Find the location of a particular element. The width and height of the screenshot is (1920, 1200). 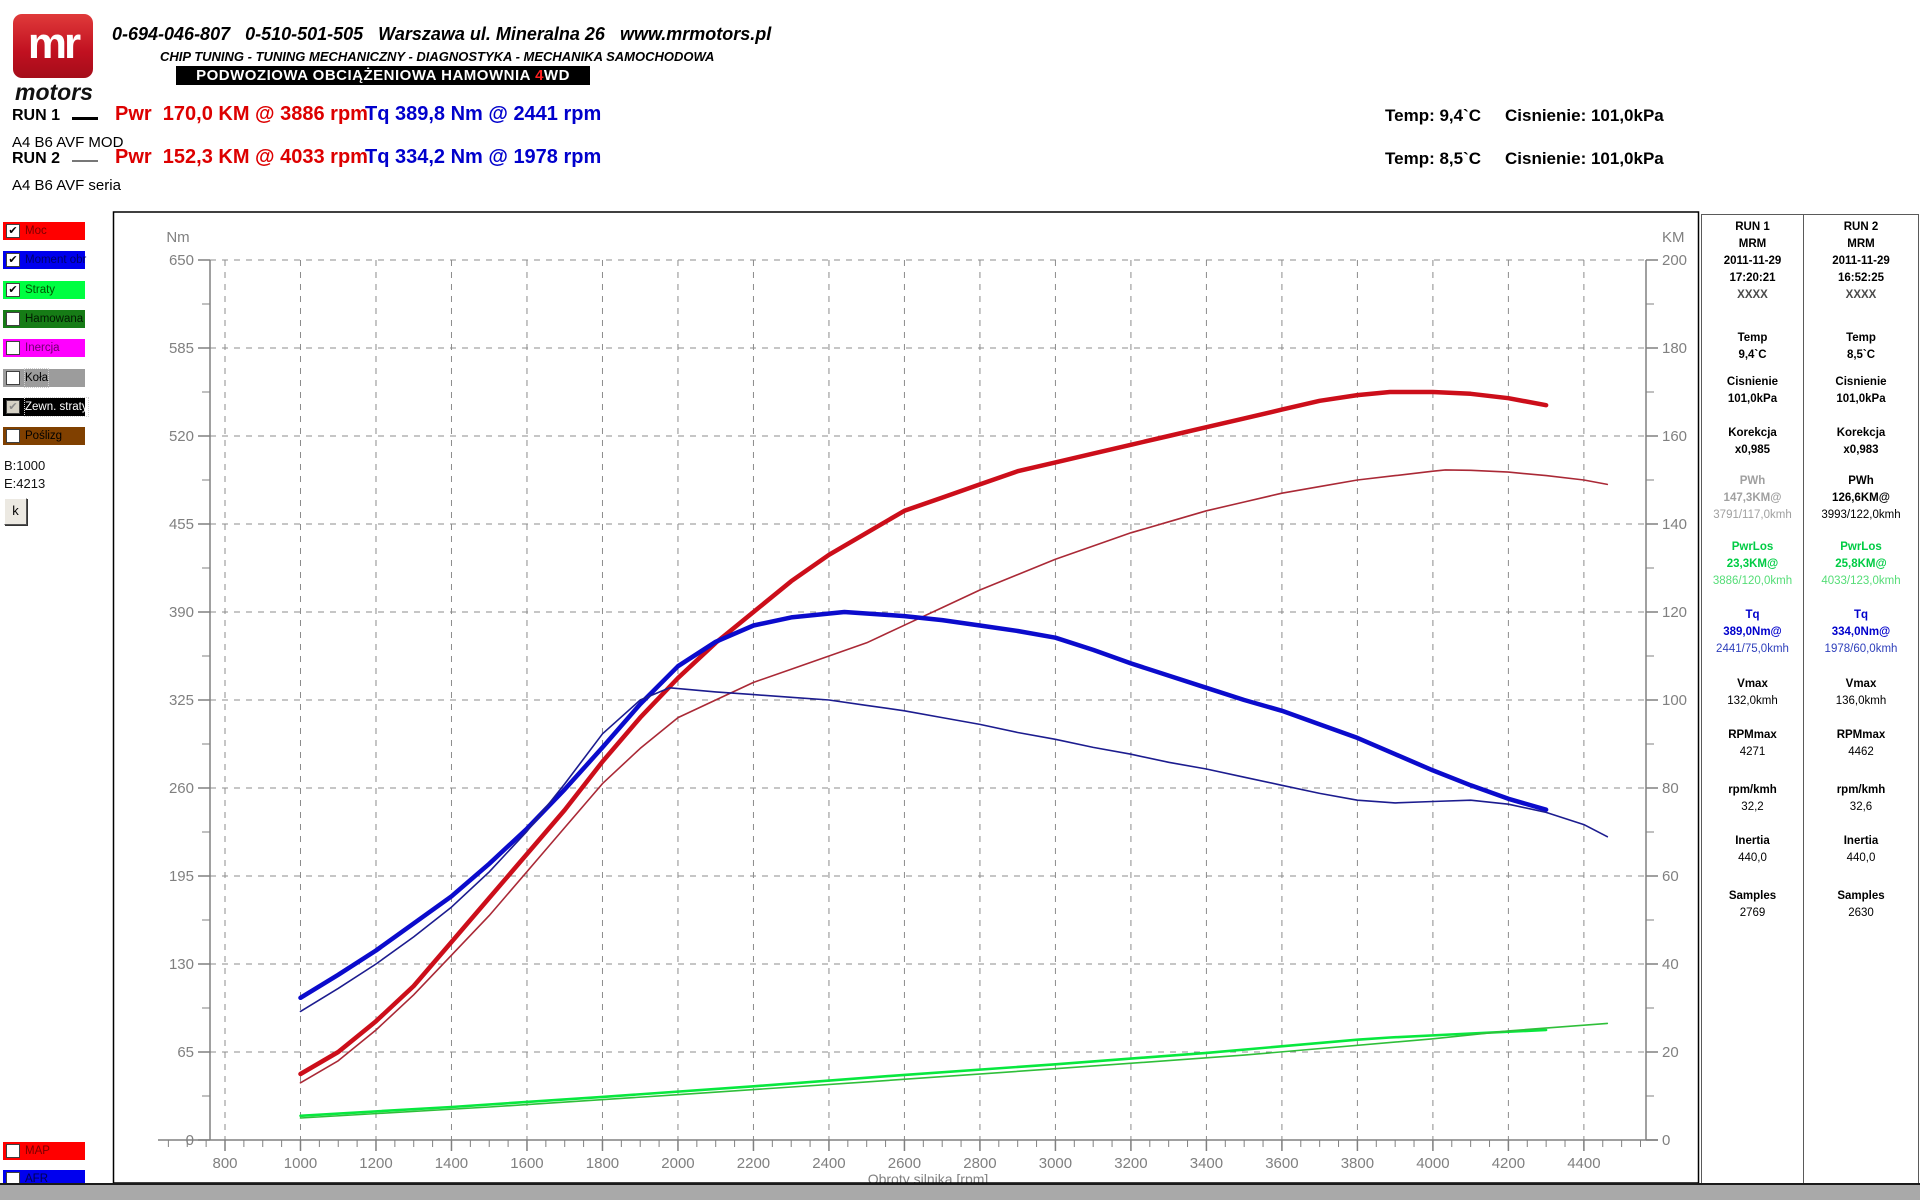

panel-row: 136,0kmh is located at coordinates (1861, 701).